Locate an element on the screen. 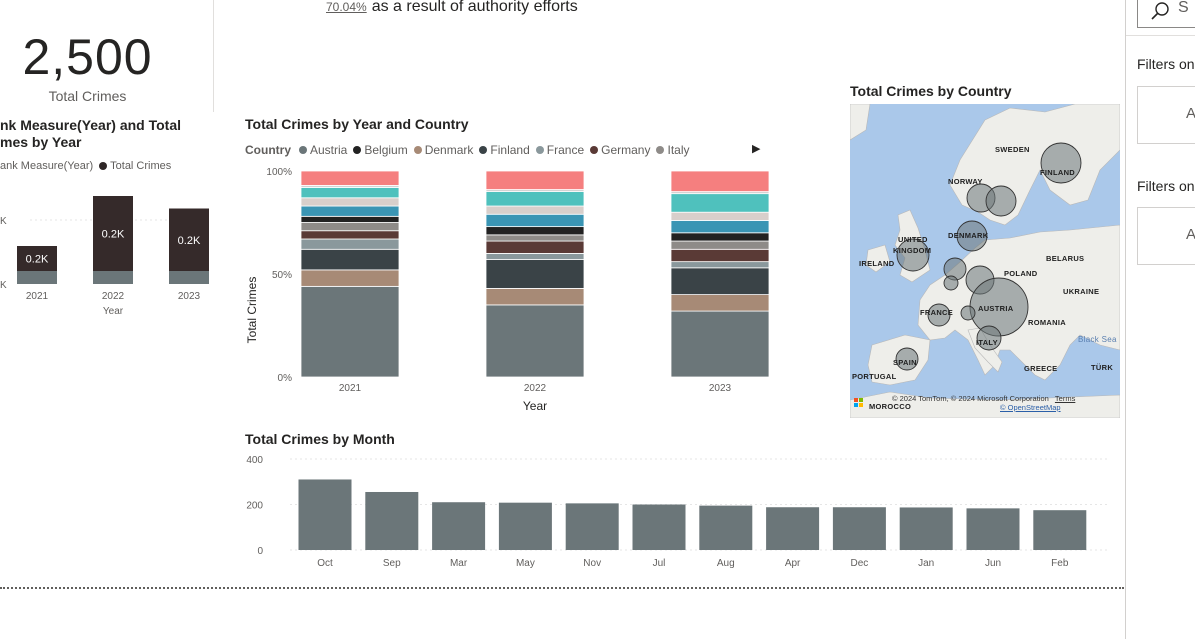 The image size is (1195, 639). legend-dot-germany is located at coordinates (594, 150).